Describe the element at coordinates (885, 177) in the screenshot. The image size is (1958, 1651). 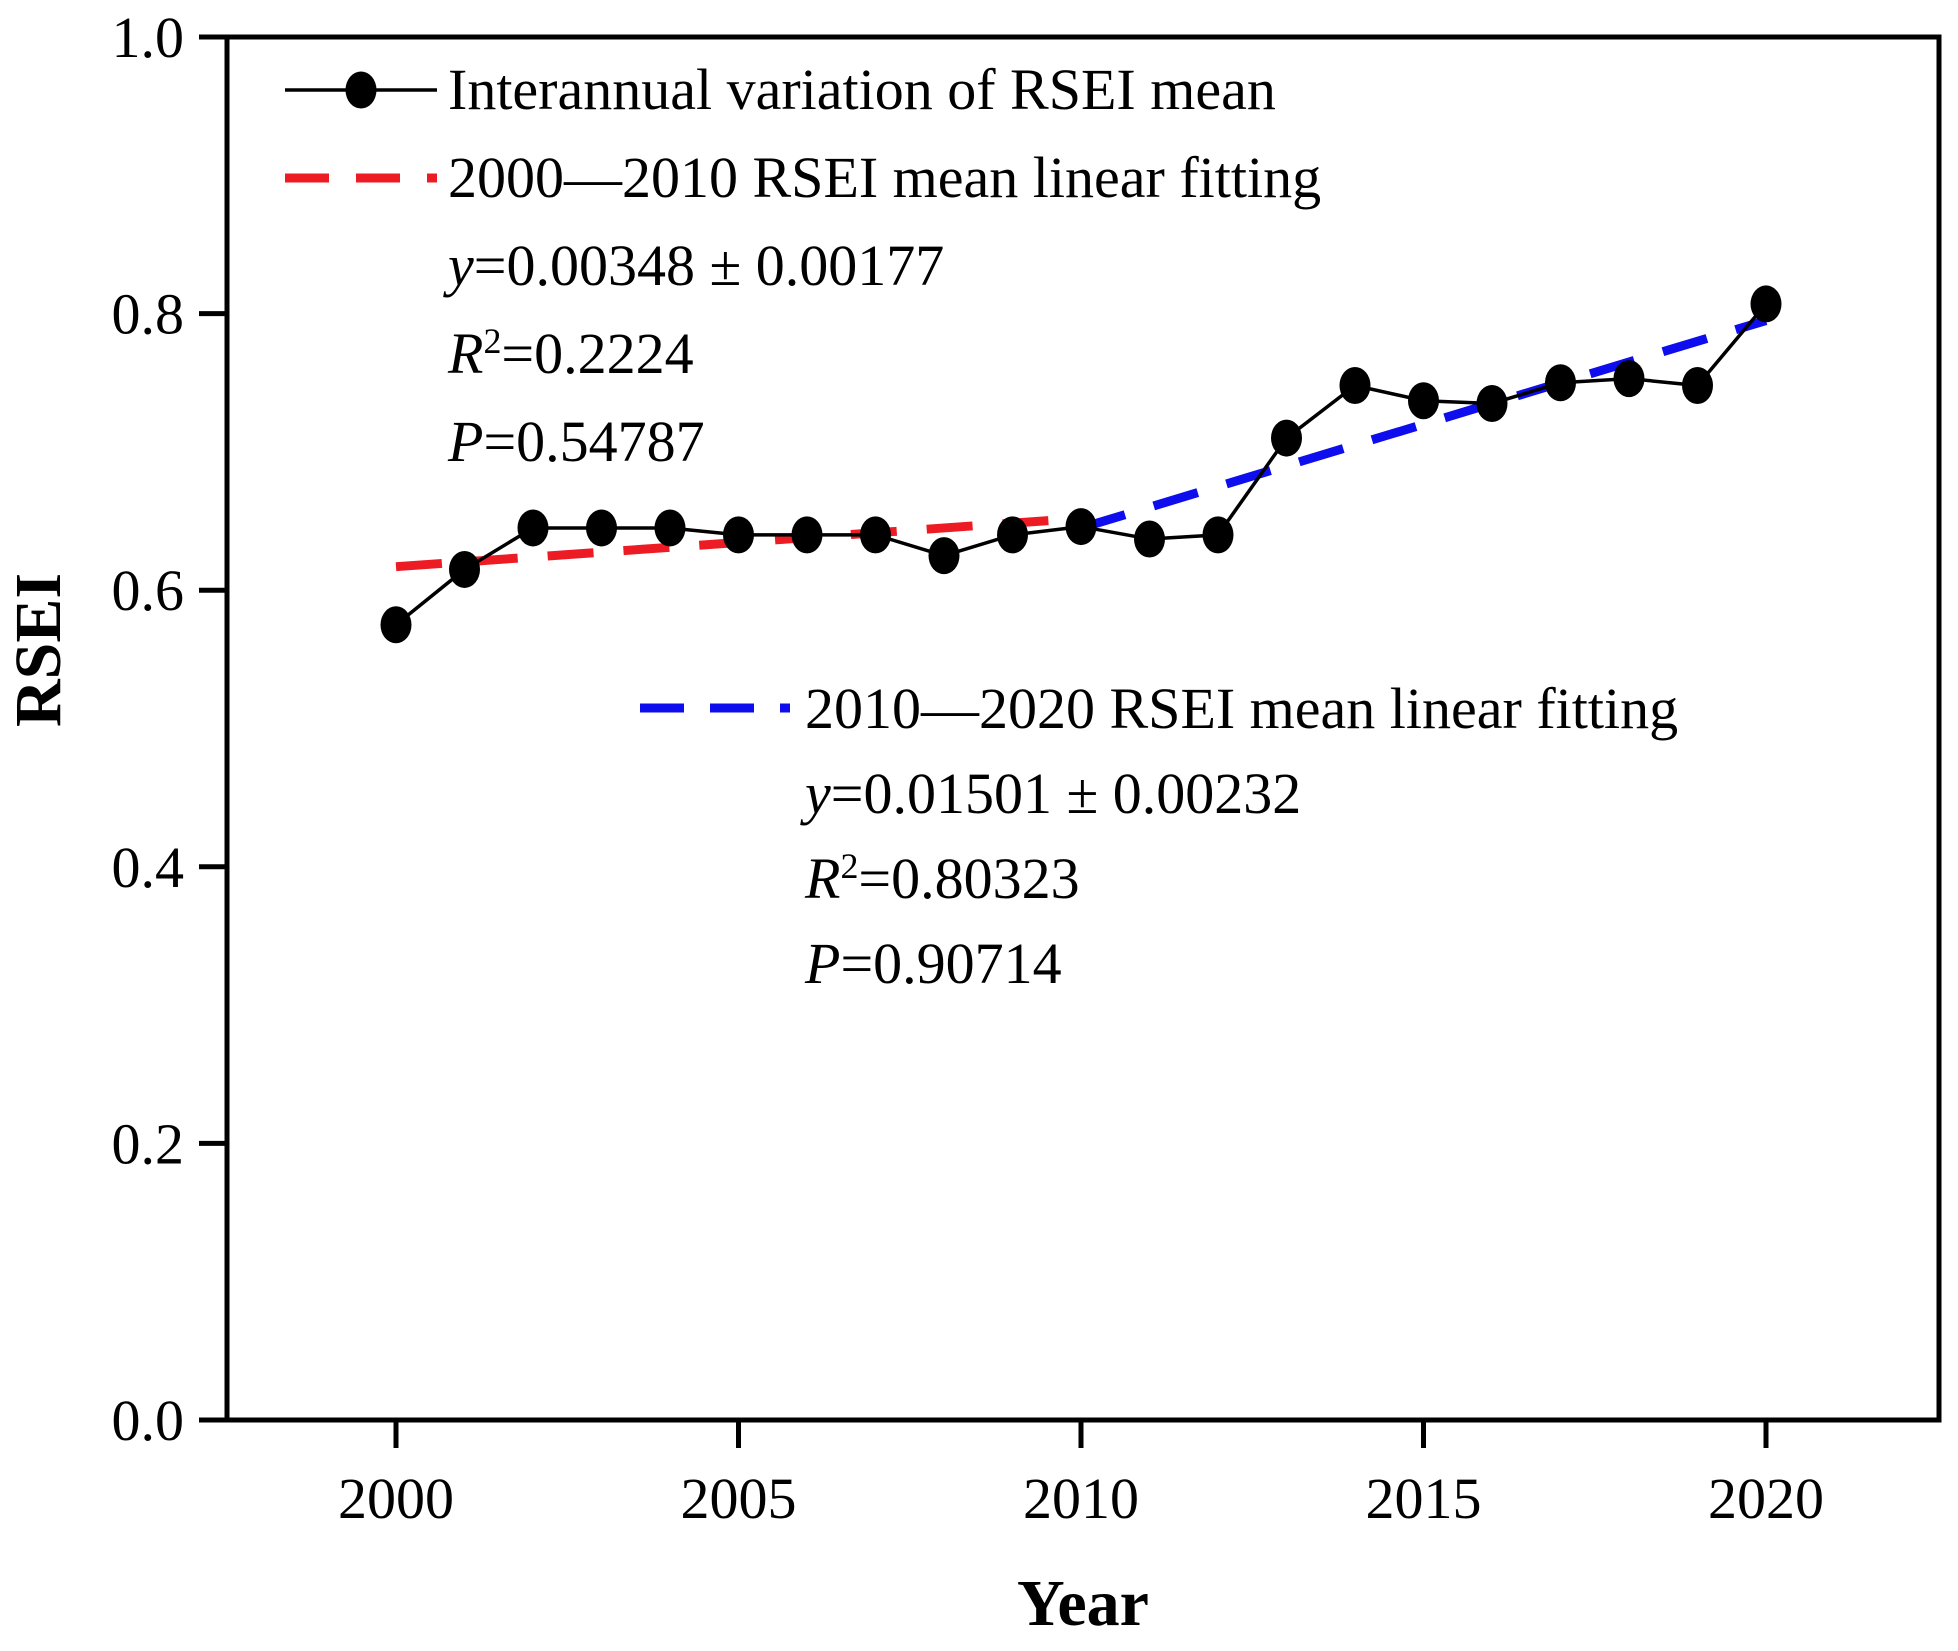
I see `legend-fit1-label: 2000—2010 RSEI mean linear fitting` at that location.